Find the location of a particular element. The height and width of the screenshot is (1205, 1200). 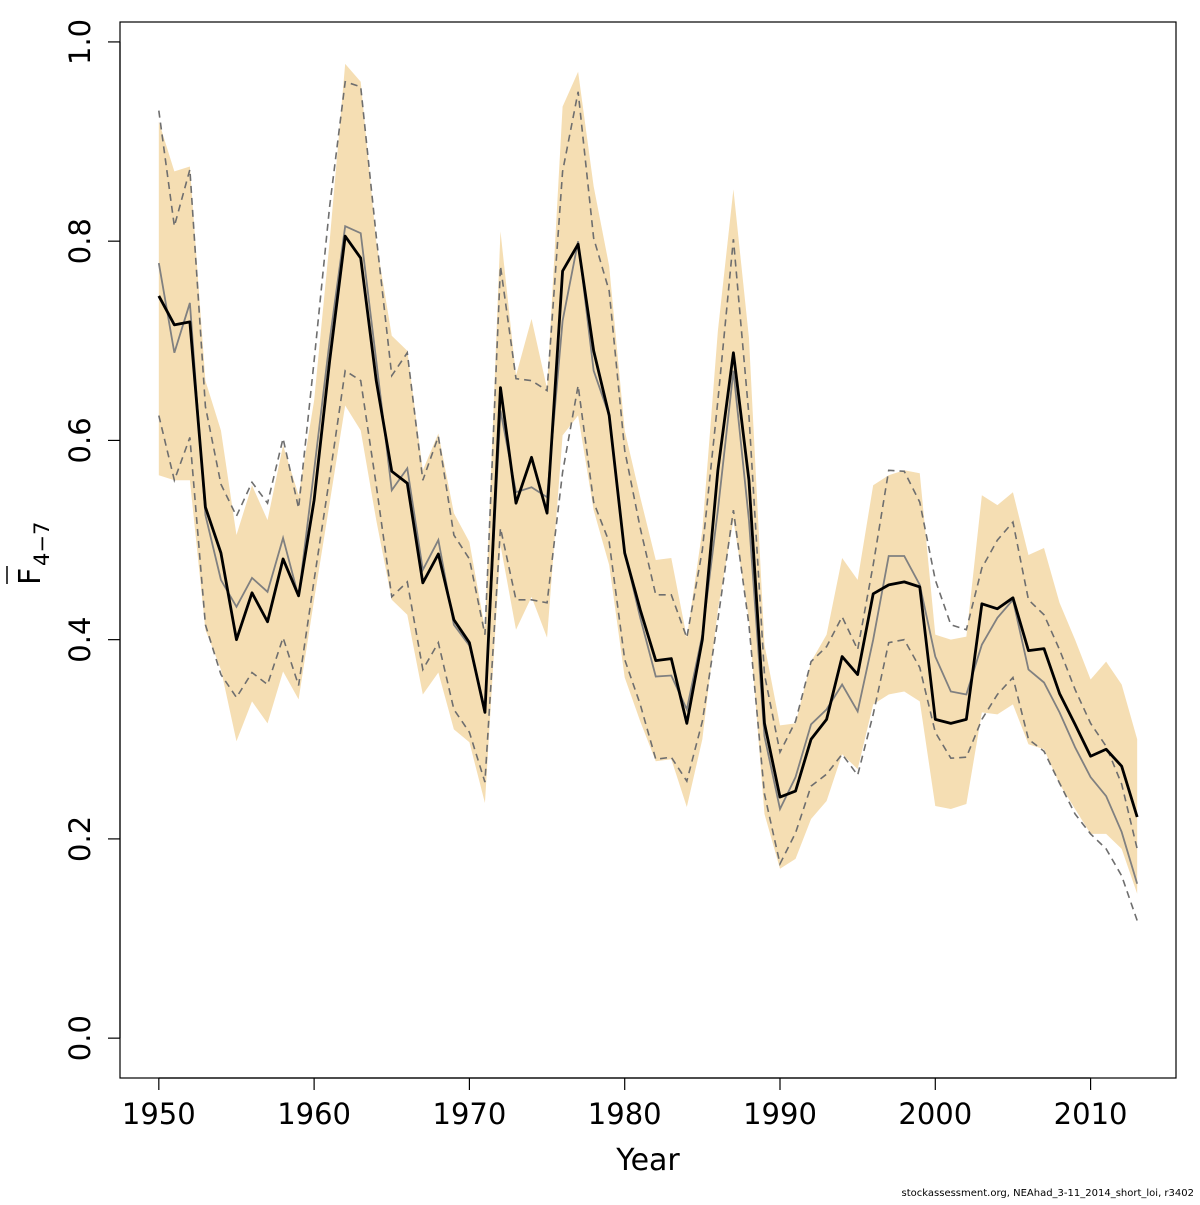

x-tick-label: 1950 is located at coordinates (159, 1114).